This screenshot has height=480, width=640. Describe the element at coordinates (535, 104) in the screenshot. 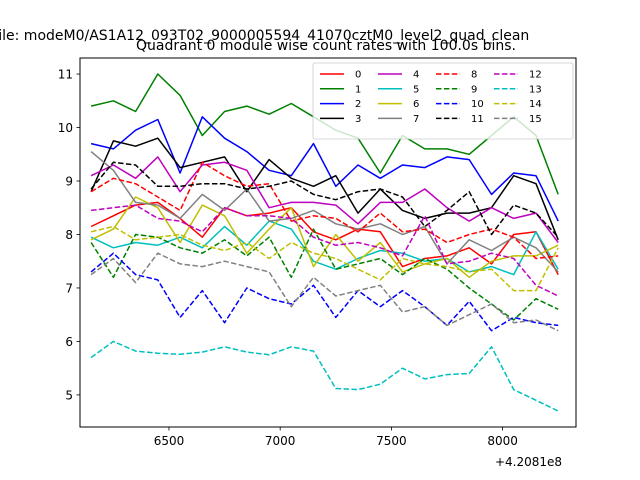

I see `legend-label-14: 14` at that location.